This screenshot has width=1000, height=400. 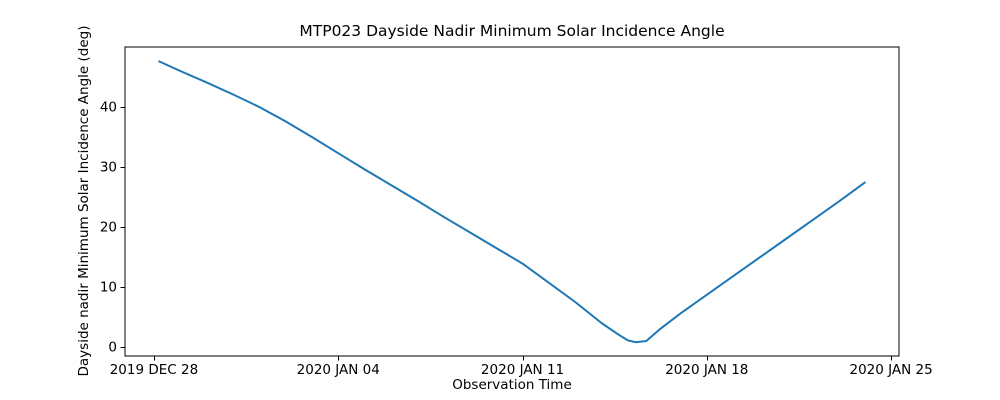 What do you see at coordinates (512, 385) in the screenshot?
I see `x-axis-label: Observation Time` at bounding box center [512, 385].